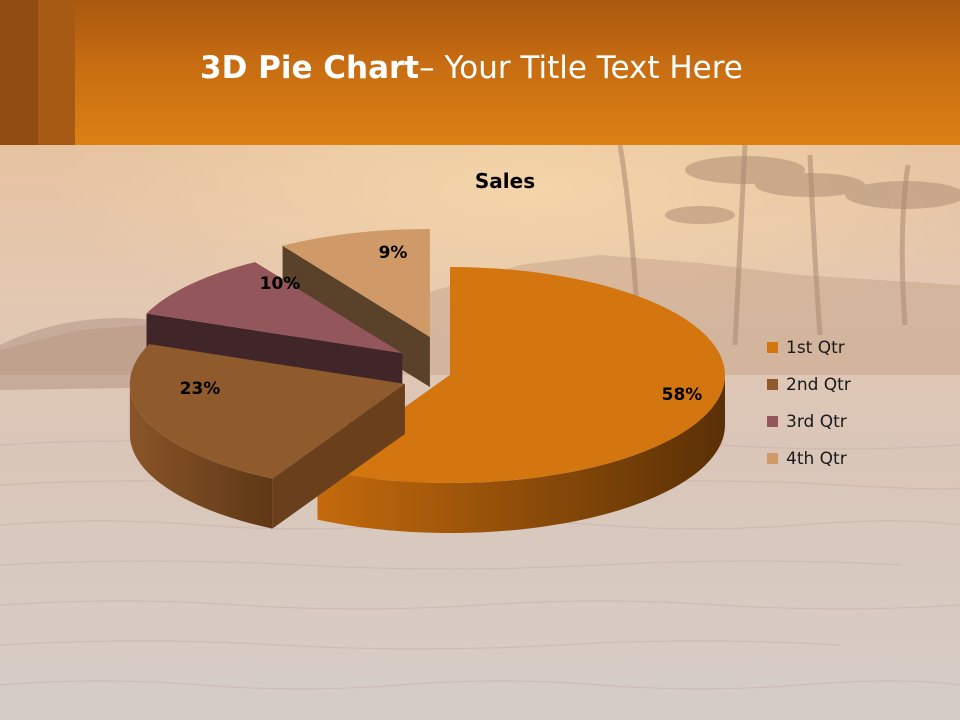 This screenshot has height=720, width=960. I want to click on legend-label-4: 4th Qtr, so click(816, 459).